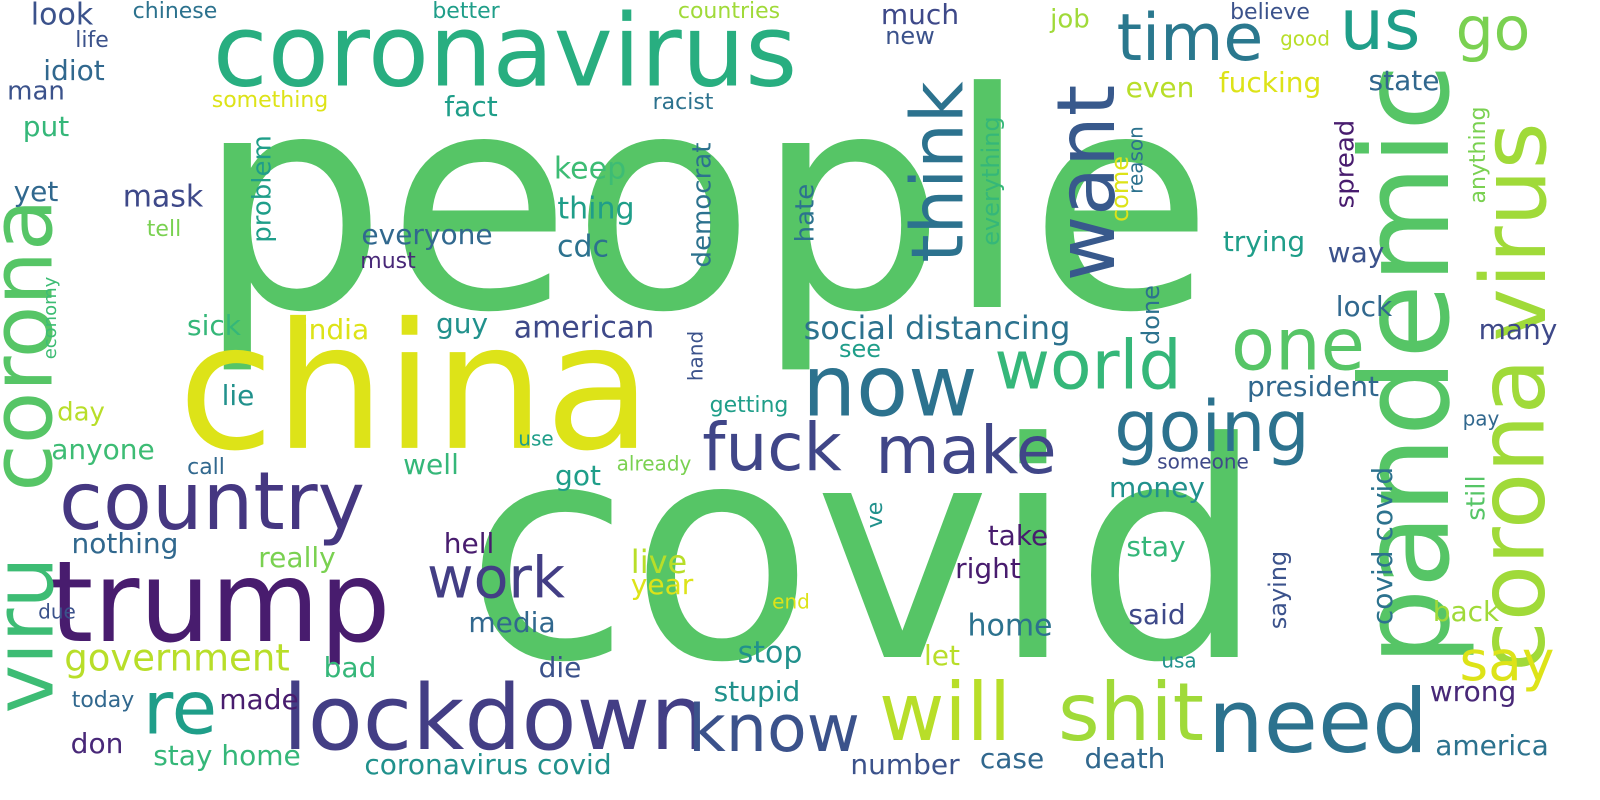 The image size is (1600, 800). Describe the element at coordinates (62, 16) in the screenshot. I see `word-look: look` at that location.